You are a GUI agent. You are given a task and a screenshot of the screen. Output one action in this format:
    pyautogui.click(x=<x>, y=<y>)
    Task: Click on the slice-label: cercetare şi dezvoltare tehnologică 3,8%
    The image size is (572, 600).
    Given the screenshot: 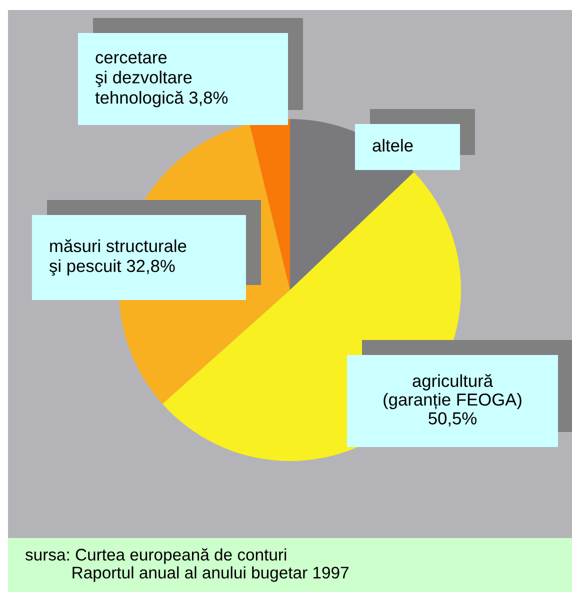 What is the action you would take?
    pyautogui.click(x=161, y=80)
    